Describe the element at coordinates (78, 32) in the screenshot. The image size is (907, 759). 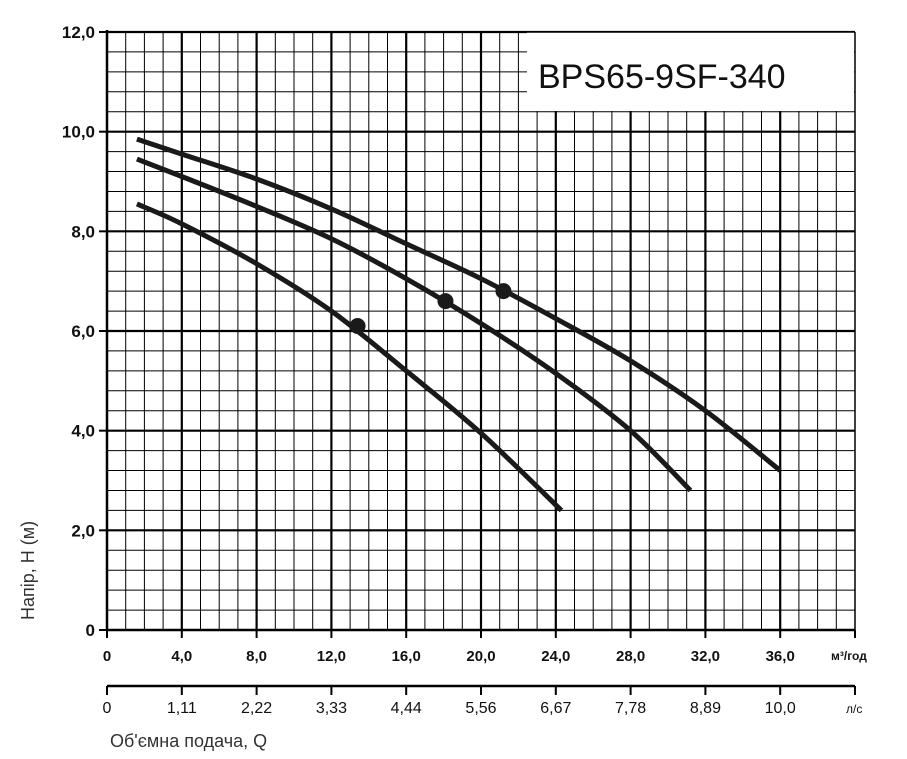
I see `y-tick-label: 12,0` at that location.